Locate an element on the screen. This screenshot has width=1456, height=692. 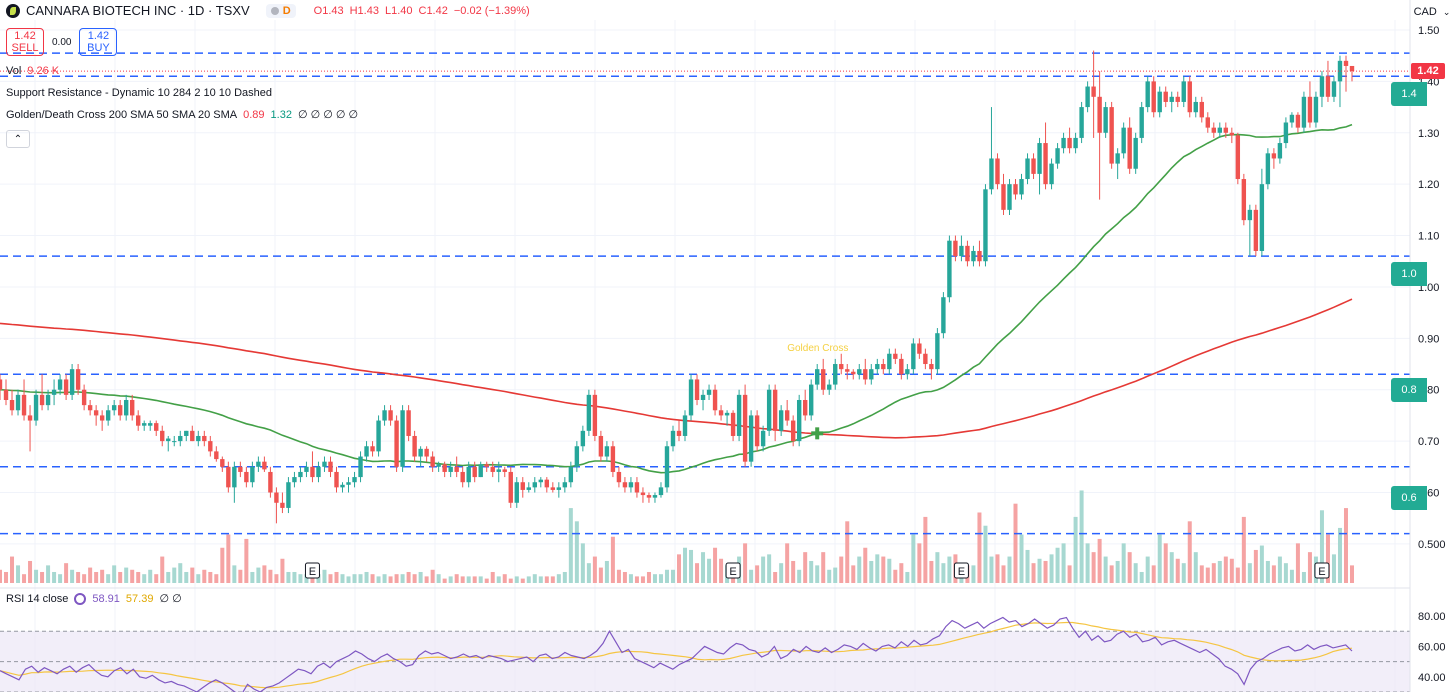
collapse-legend-button: ⌃ is located at coordinates (18, 139).